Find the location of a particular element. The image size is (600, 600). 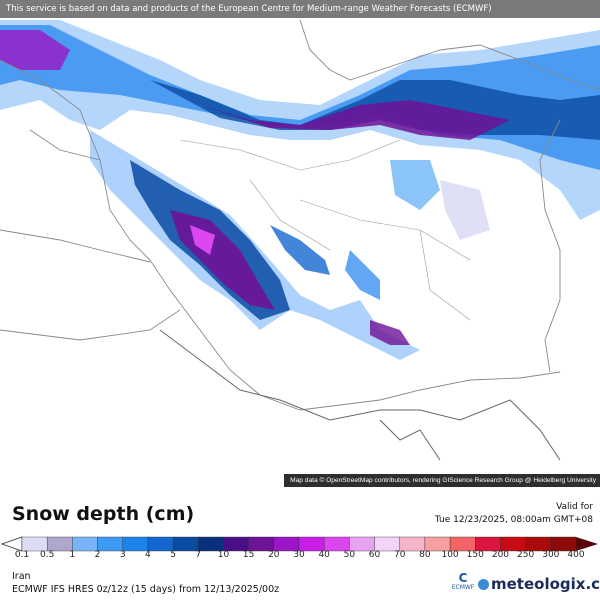

tick-label: 200 is located at coordinates (500, 555).